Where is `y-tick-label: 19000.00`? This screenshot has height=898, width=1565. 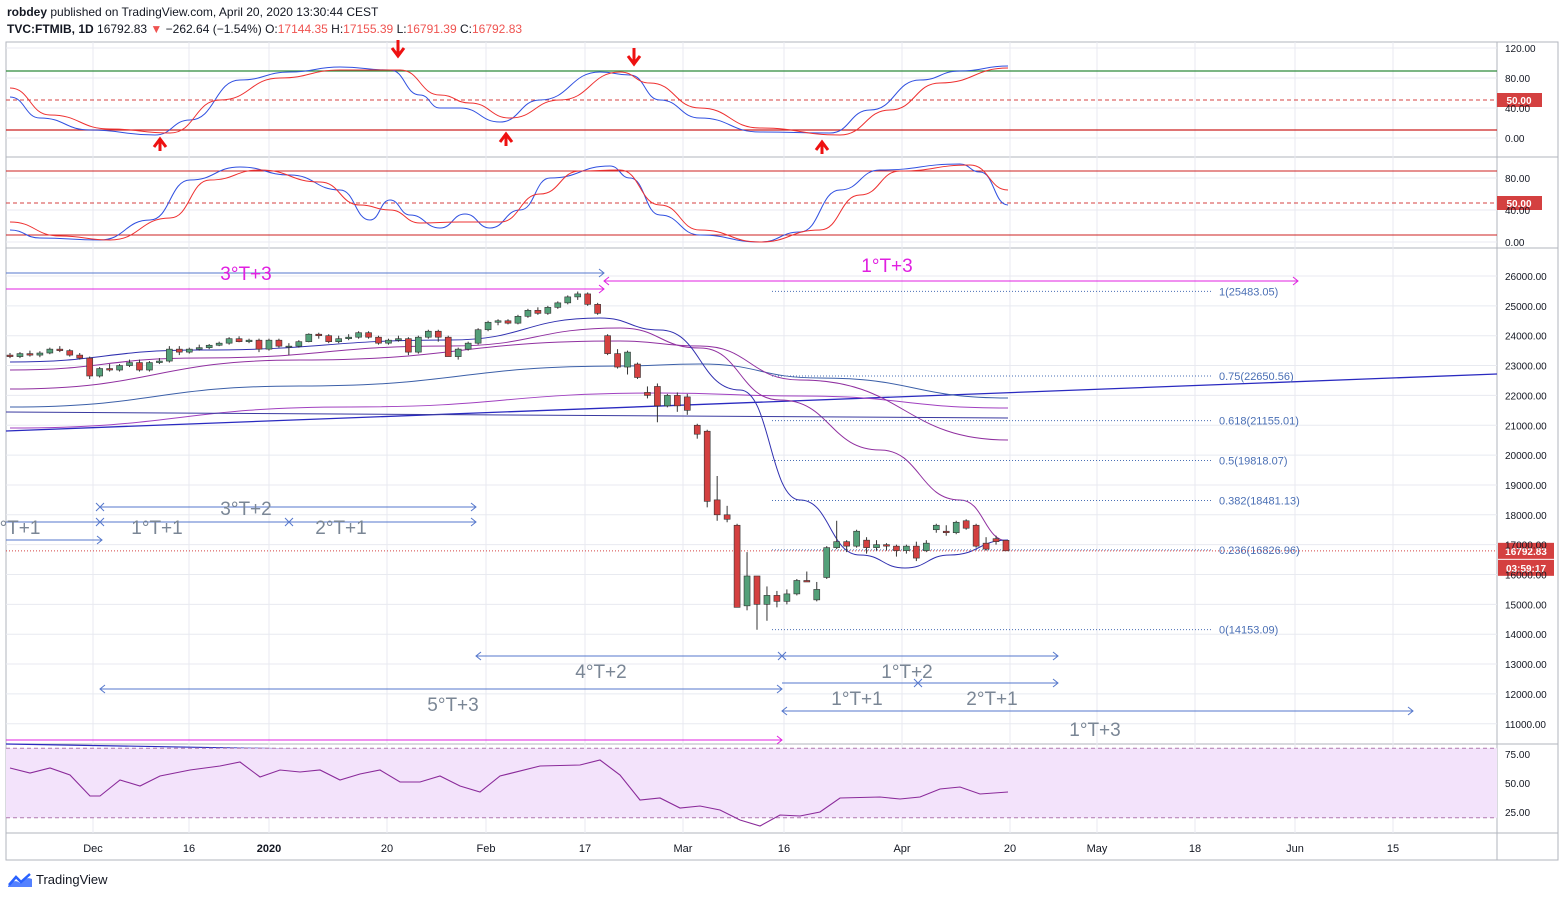
y-tick-label: 19000.00 is located at coordinates (1526, 486).